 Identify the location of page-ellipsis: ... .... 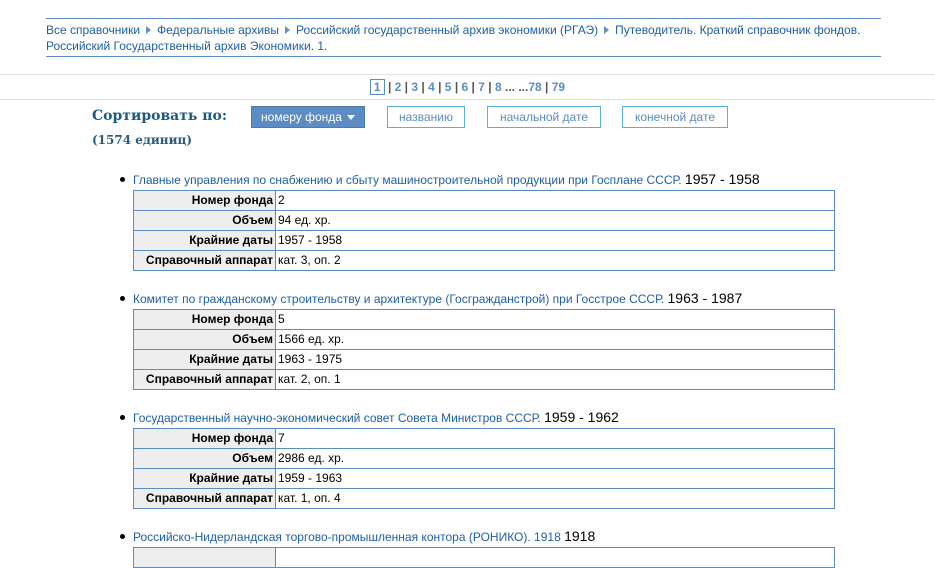
(516, 87).